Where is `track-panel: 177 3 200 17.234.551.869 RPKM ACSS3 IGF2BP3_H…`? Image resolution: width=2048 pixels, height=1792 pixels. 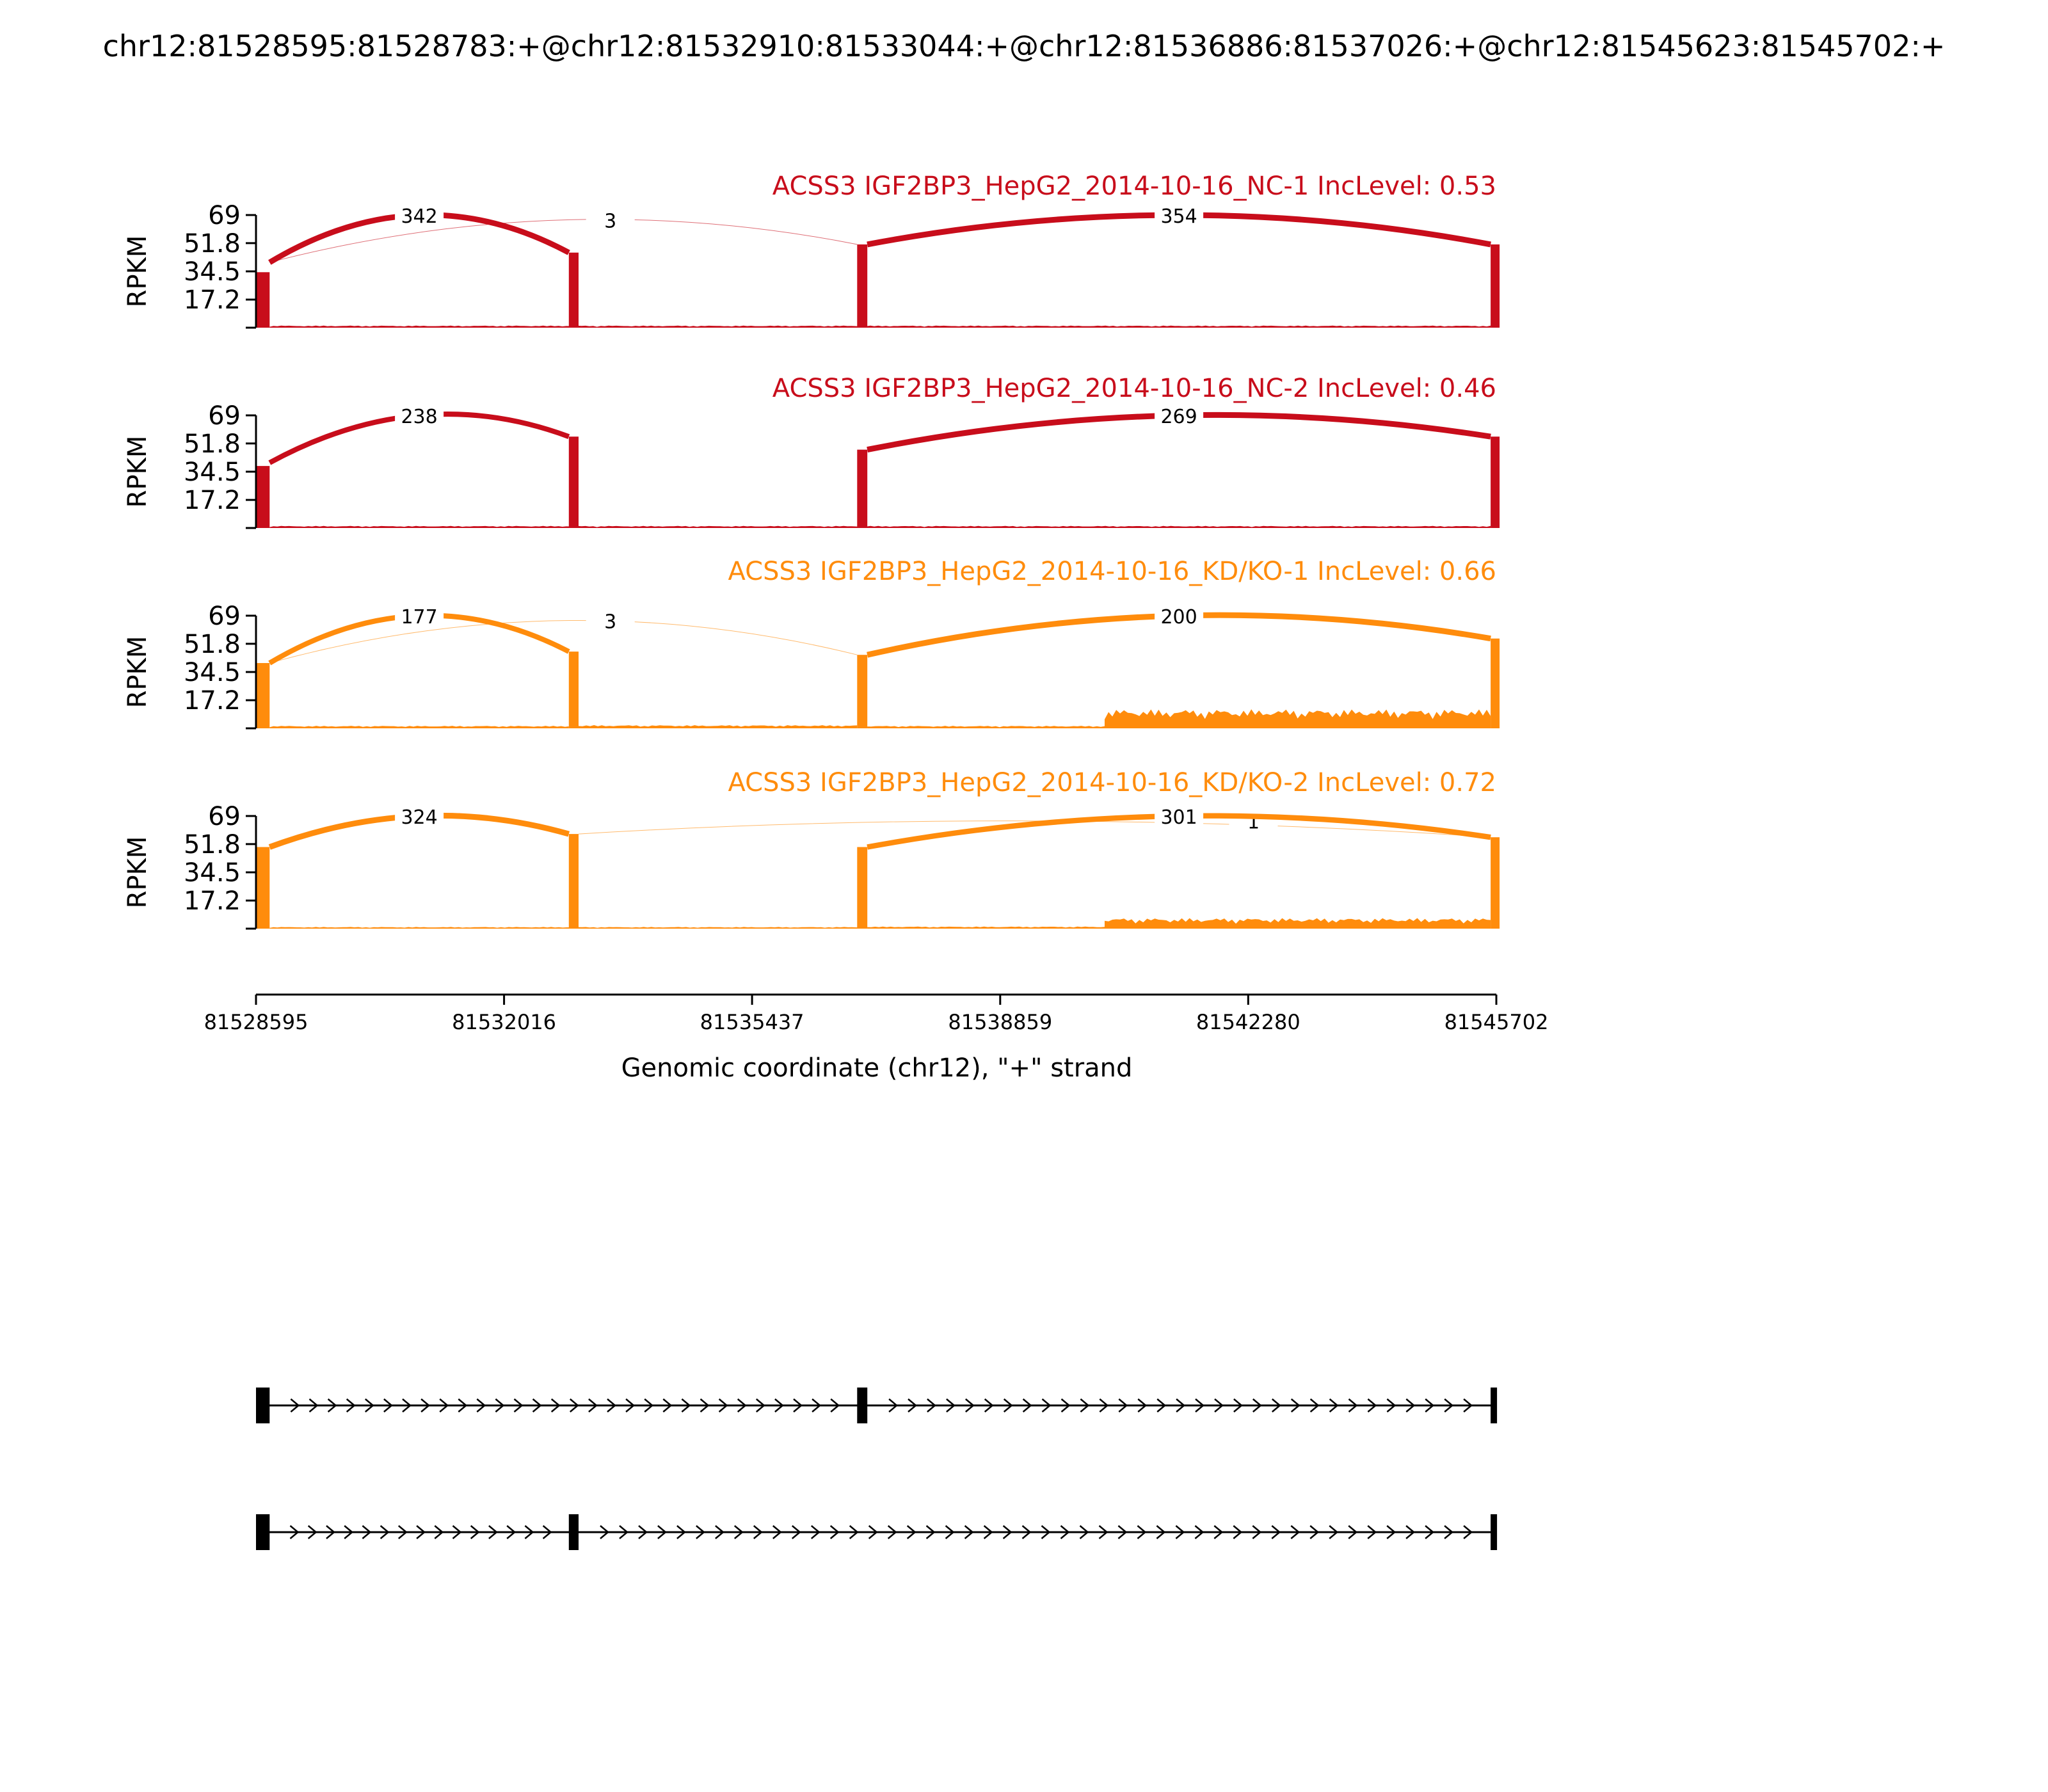
track-panel: 177 3 200 17.234.551.869 RPKM ACSS3 IGF2BP3_H… is located at coordinates (811, 643).